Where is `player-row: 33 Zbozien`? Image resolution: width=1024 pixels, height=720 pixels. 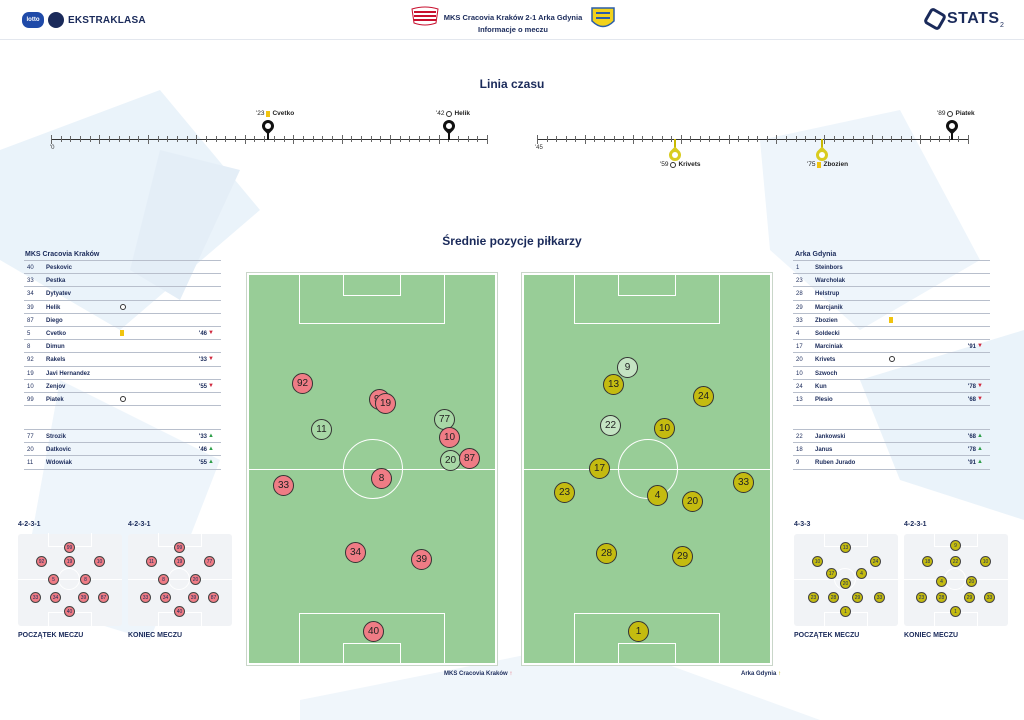 player-row: 33 Zbozien is located at coordinates (891, 320).